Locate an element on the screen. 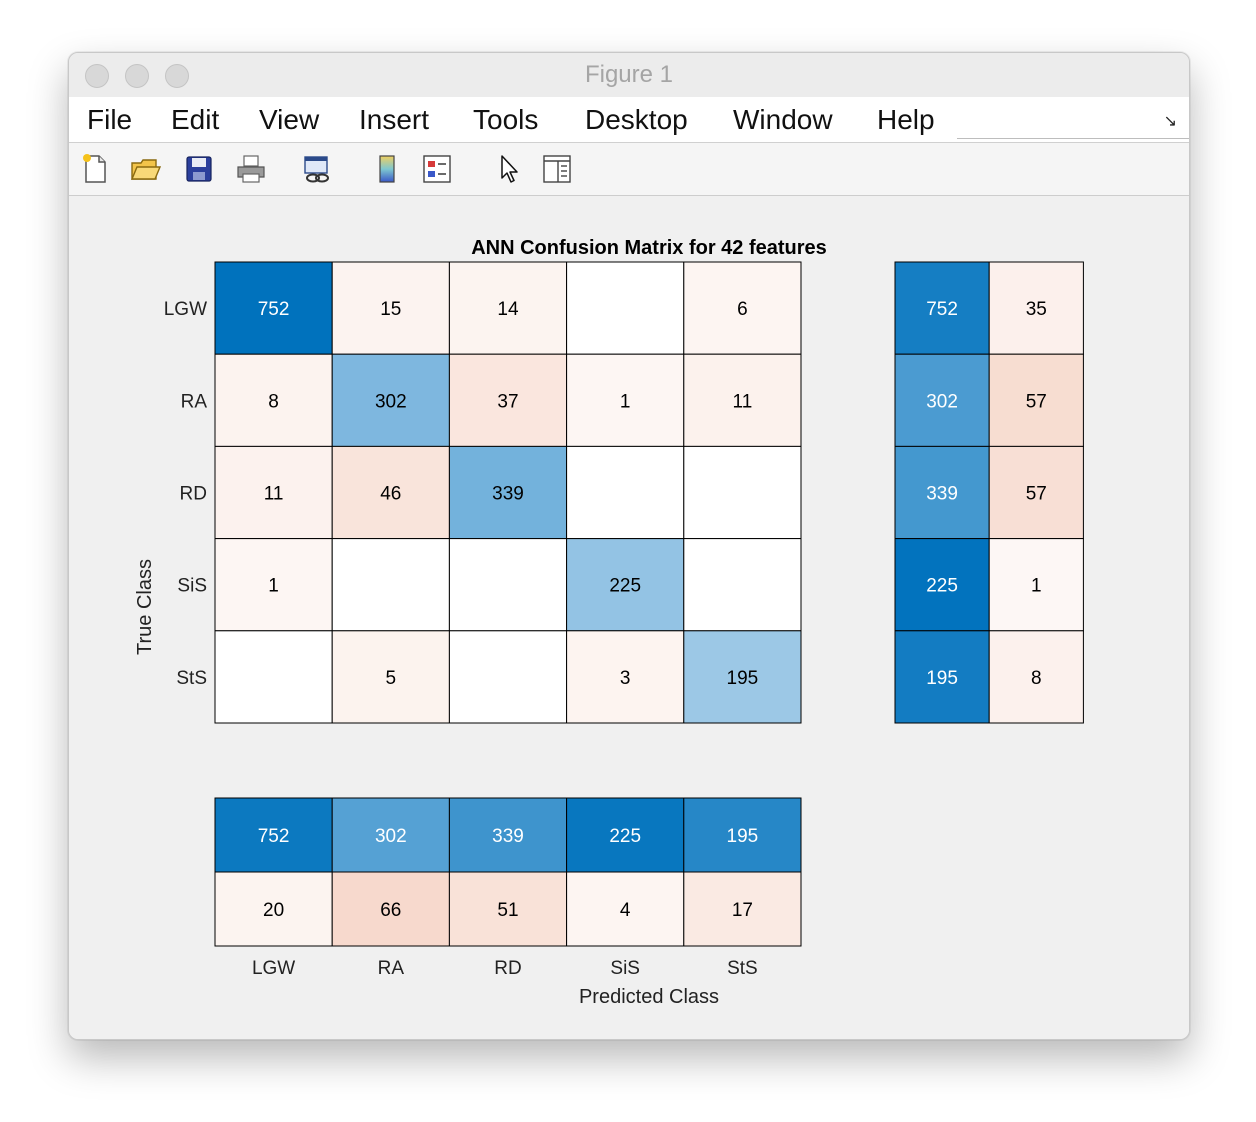 Image resolution: width=1256 pixels, height=1122 pixels. minimize-window-button is located at coordinates (137, 76).